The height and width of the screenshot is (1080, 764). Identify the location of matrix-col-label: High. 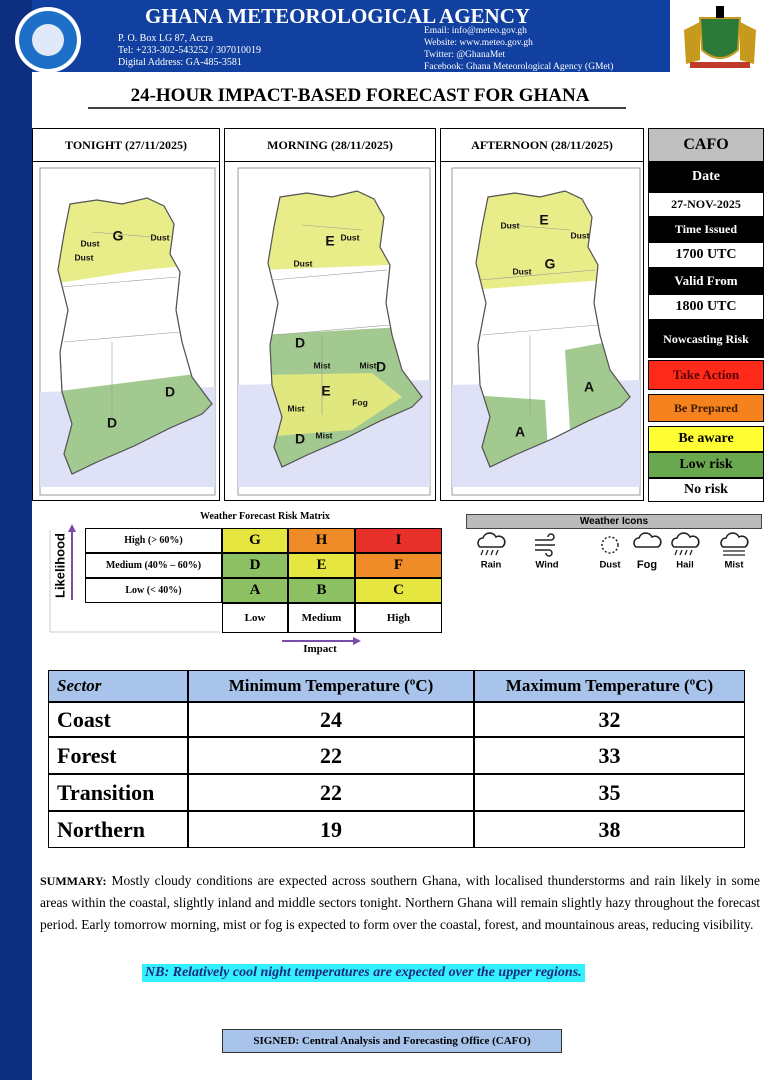
(398, 618).